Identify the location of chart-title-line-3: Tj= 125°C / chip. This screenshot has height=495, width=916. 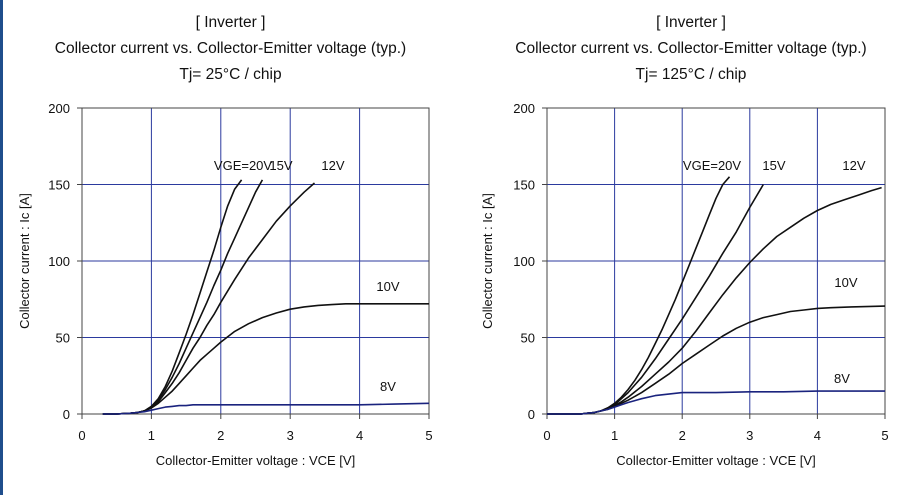
(691, 74).